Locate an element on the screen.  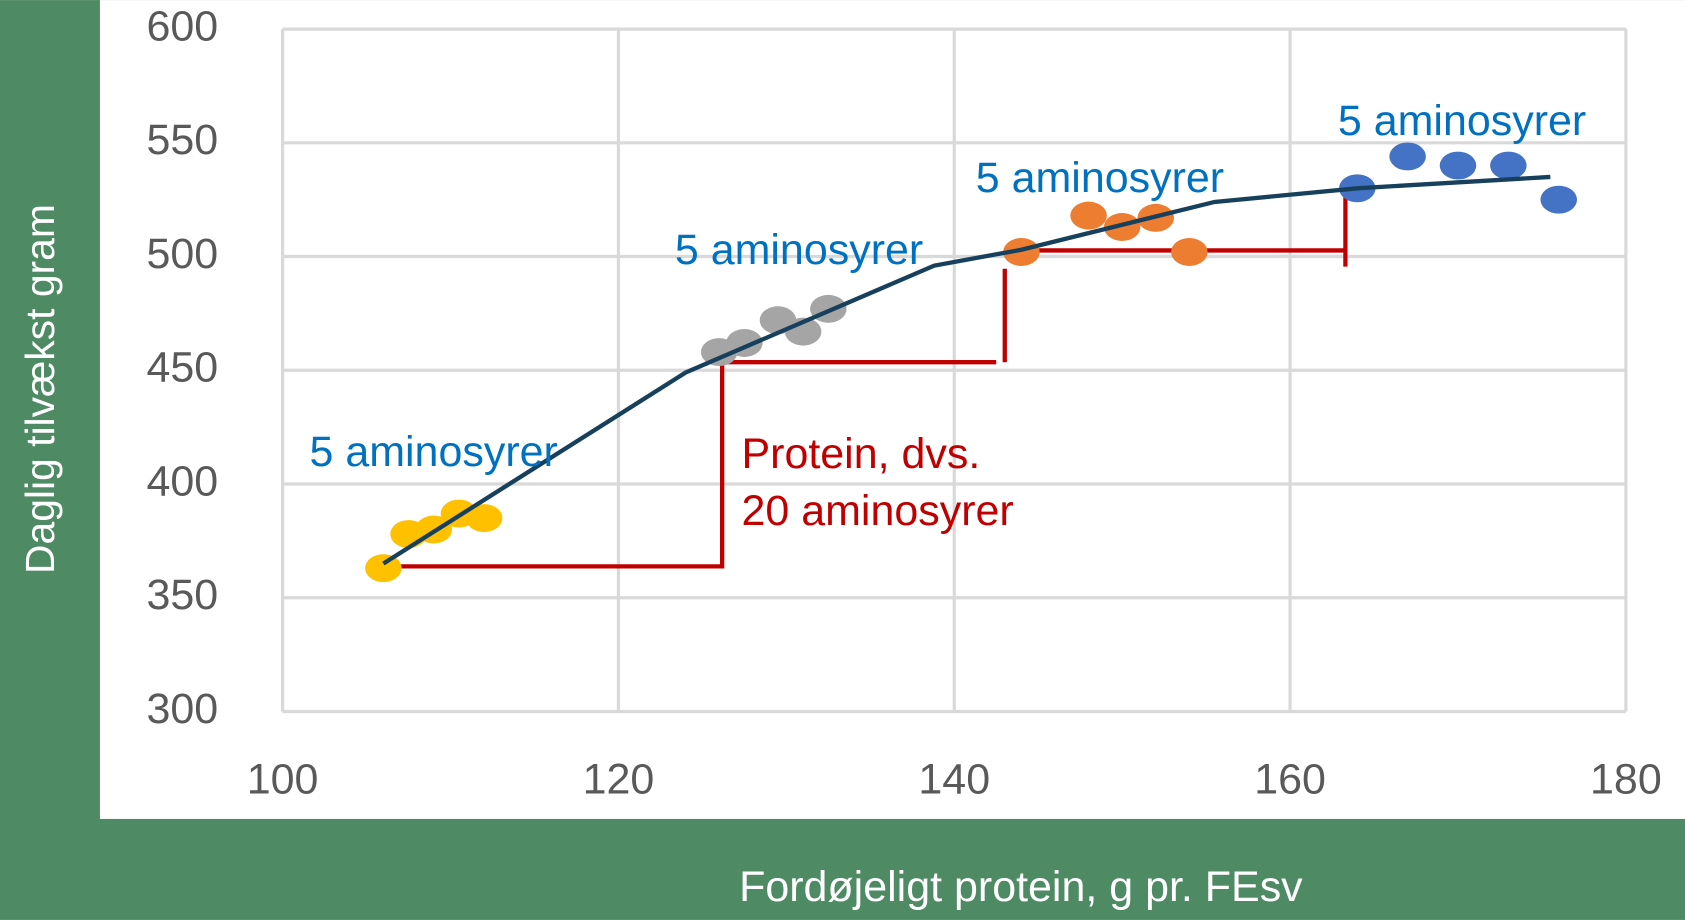
x-tick-label: 100 is located at coordinates (283, 780).